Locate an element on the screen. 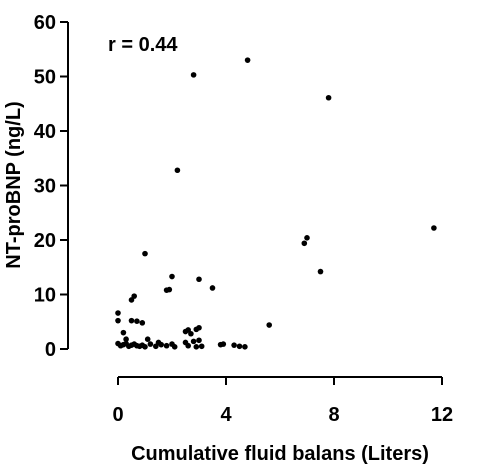  y-tick-label: 50 is located at coordinates (45, 78).